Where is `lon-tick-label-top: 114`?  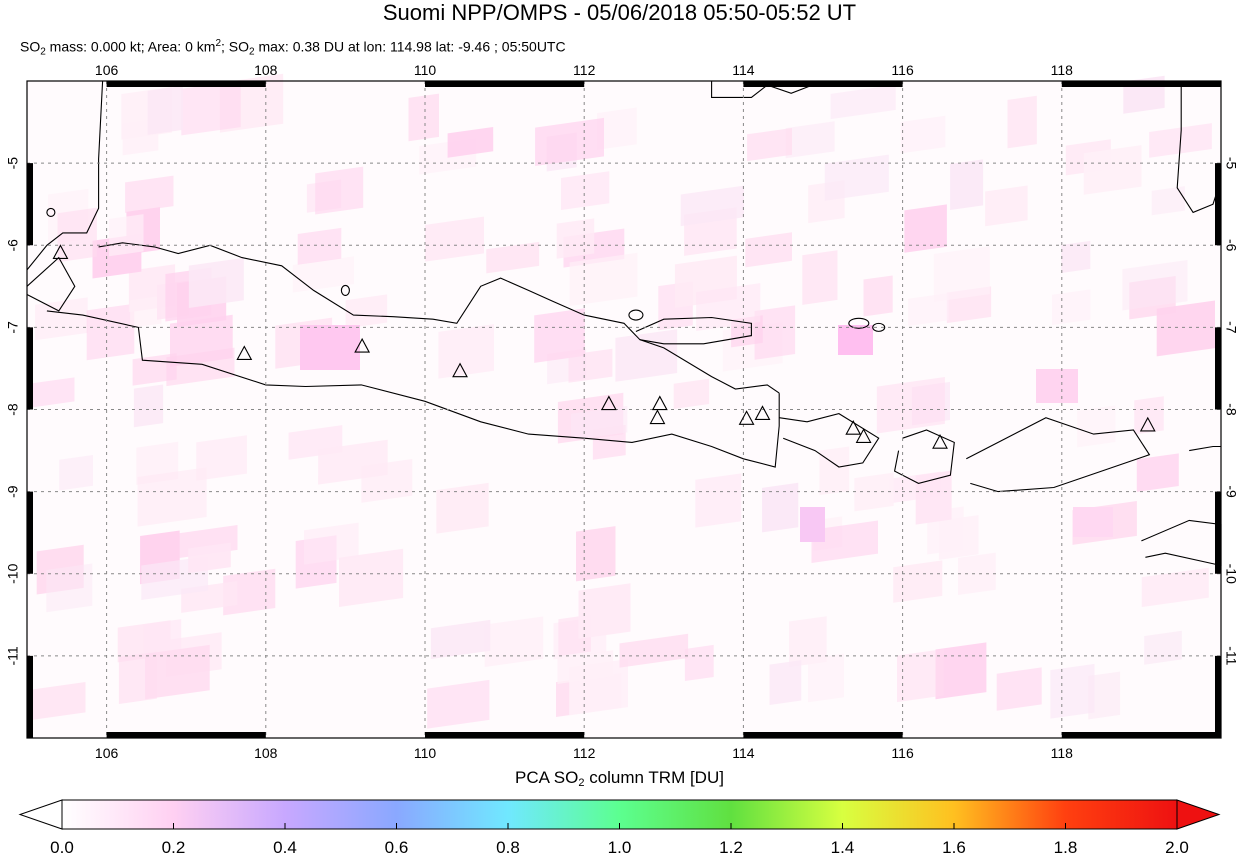
lon-tick-label-top: 114 is located at coordinates (743, 70).